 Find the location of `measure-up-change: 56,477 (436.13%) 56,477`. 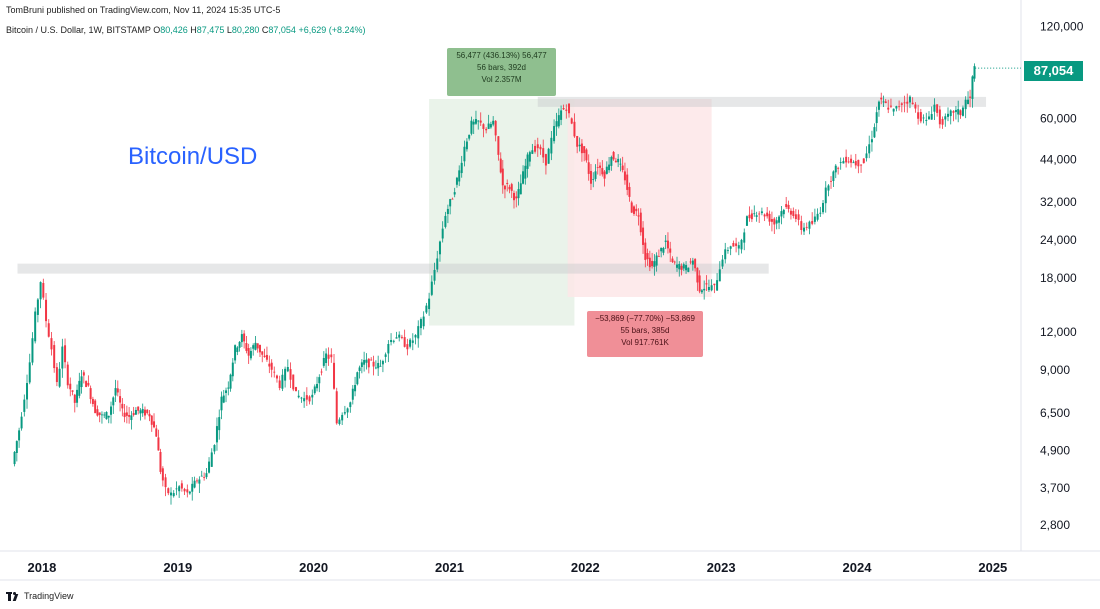

measure-up-change: 56,477 (436.13%) 56,477 is located at coordinates (501, 55).